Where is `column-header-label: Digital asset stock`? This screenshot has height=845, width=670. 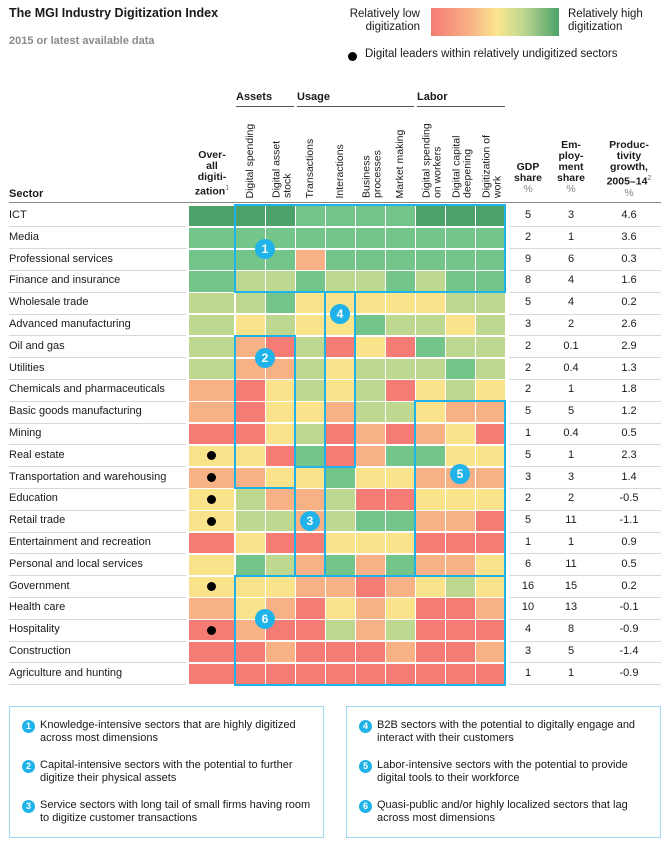 column-header-label: Digital asset stock is located at coordinates (282, 169).